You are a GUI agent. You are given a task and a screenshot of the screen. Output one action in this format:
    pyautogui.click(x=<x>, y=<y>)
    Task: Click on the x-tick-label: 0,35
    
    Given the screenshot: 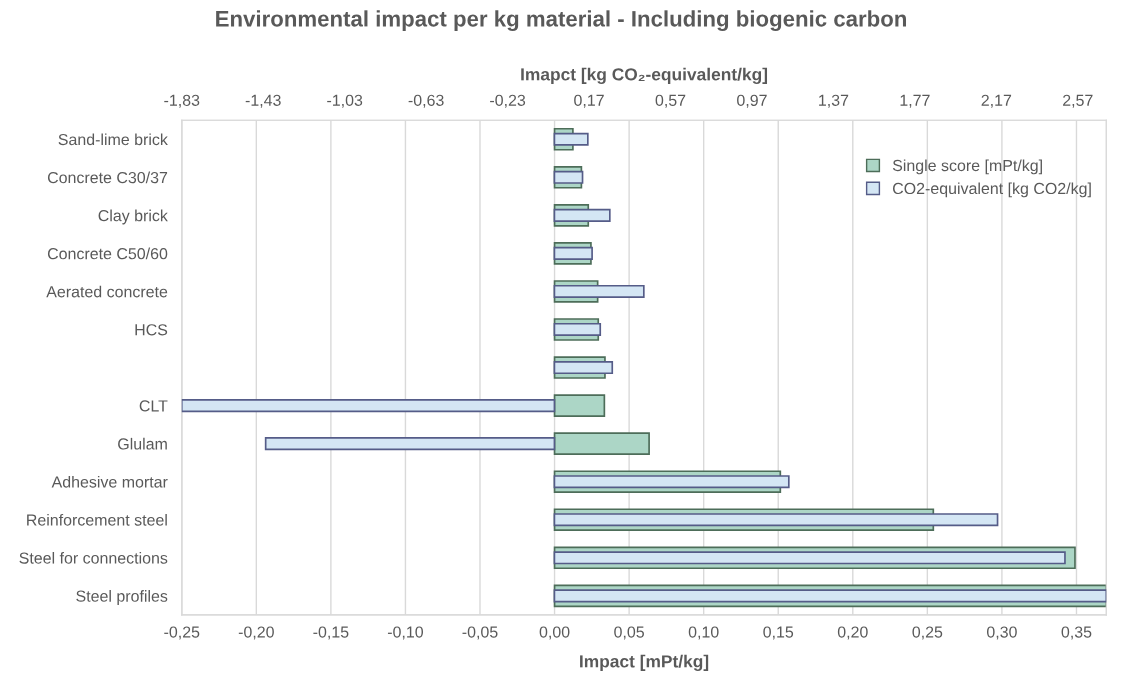 What is the action you would take?
    pyautogui.click(x=1076, y=633)
    